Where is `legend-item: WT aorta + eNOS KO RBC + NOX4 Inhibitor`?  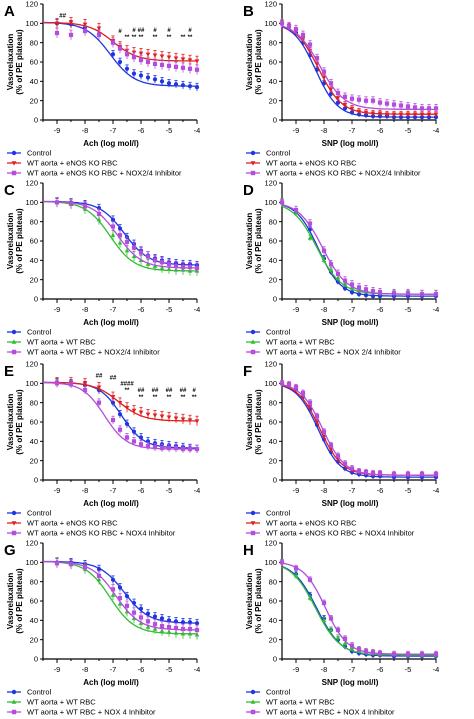
legend-item: WT aorta + eNOS KO RBC + NOX4 Inhibitor is located at coordinates (330, 533).